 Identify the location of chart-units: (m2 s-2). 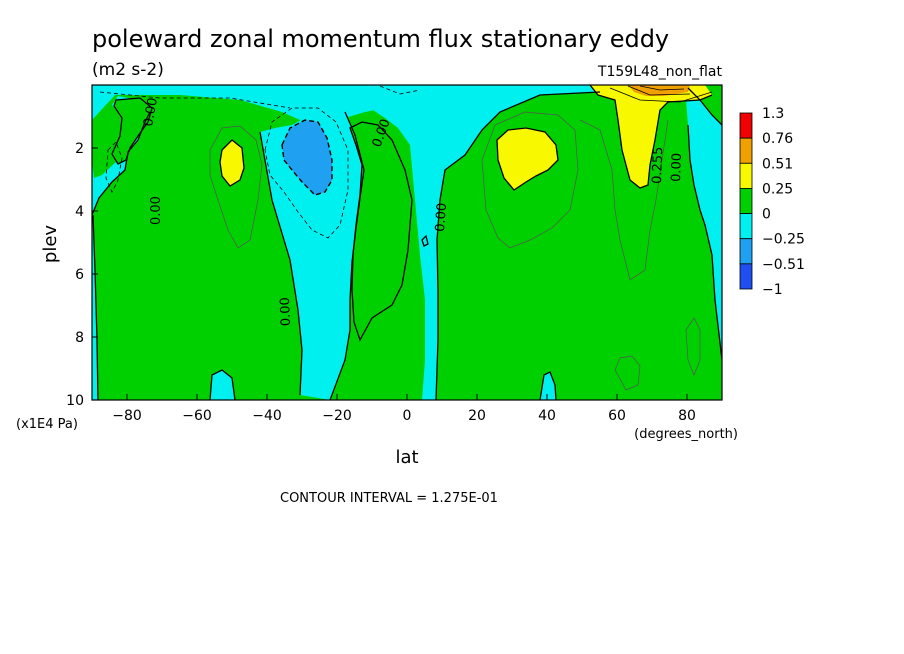
(128, 70).